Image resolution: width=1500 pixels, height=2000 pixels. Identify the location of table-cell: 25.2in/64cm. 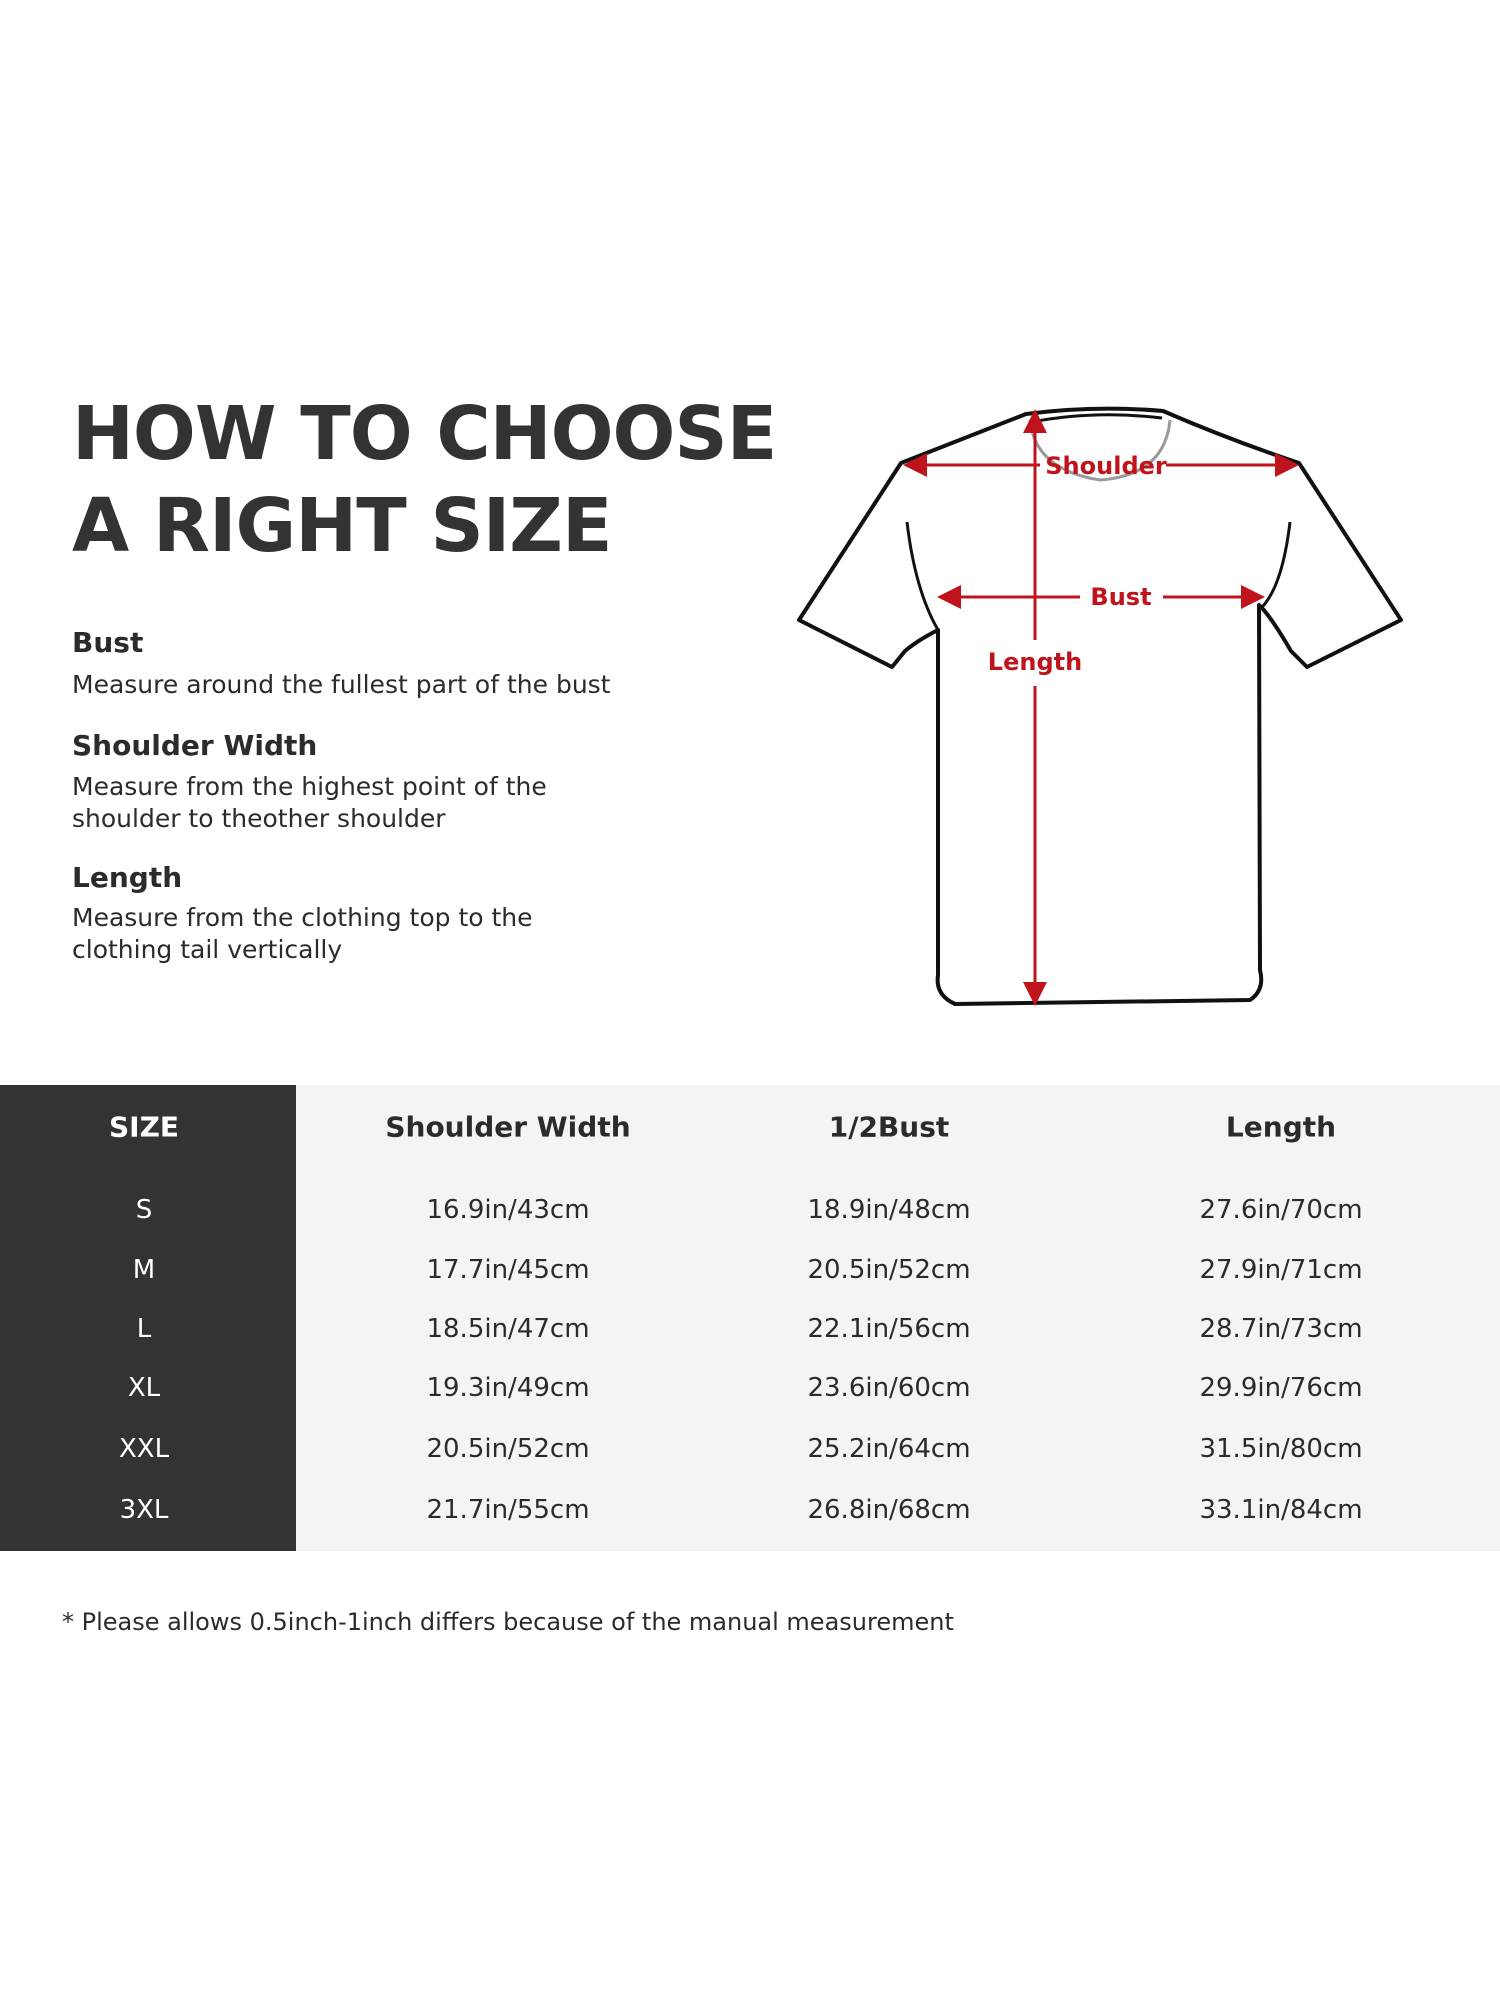
(889, 1449).